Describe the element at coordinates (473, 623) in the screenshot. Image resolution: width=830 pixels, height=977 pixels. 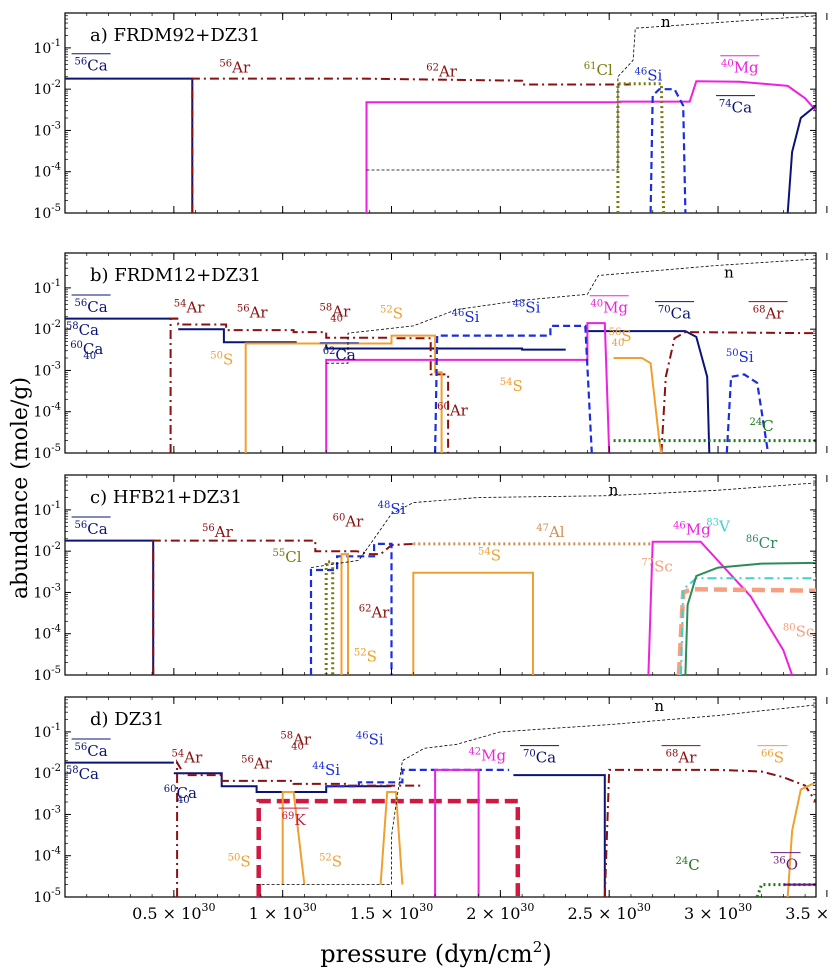
I see `series-54S` at that location.